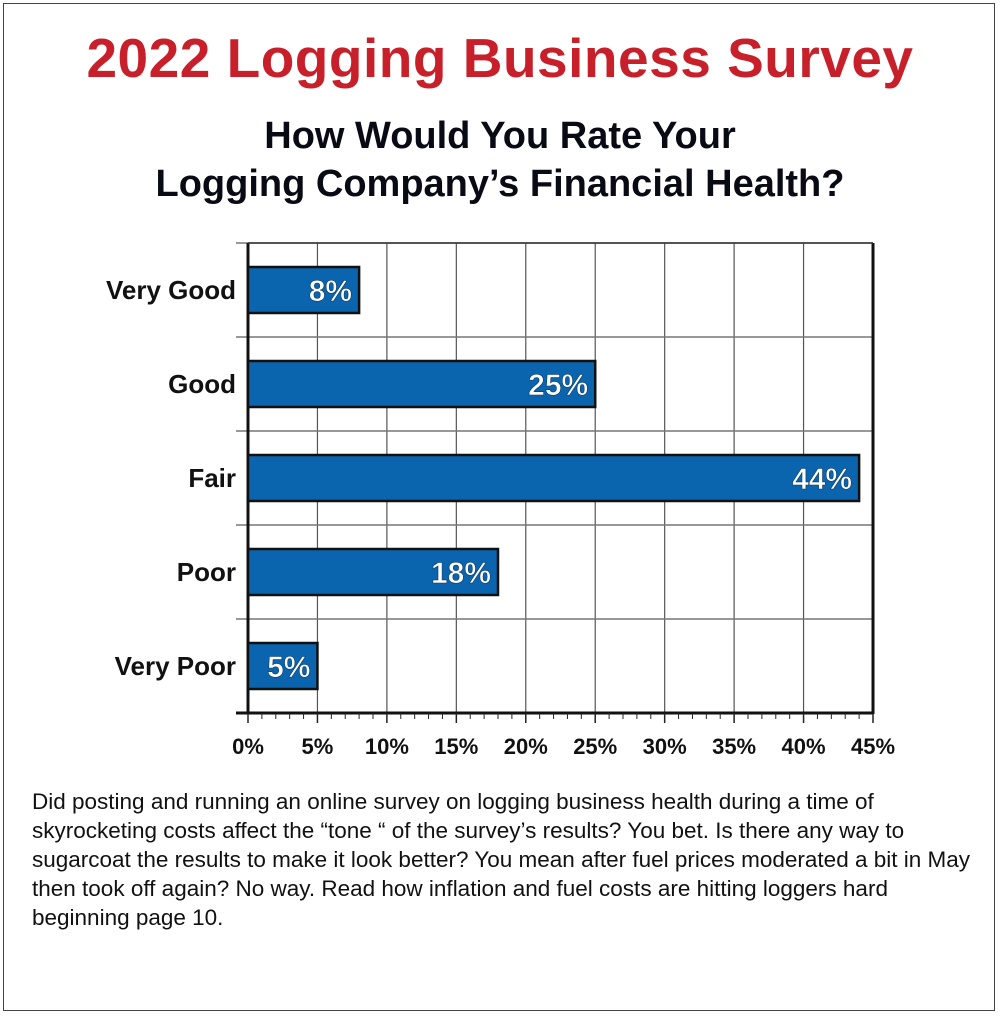 The width and height of the screenshot is (1000, 1016). Describe the element at coordinates (373, 572) in the screenshot. I see `bar-poor` at that location.